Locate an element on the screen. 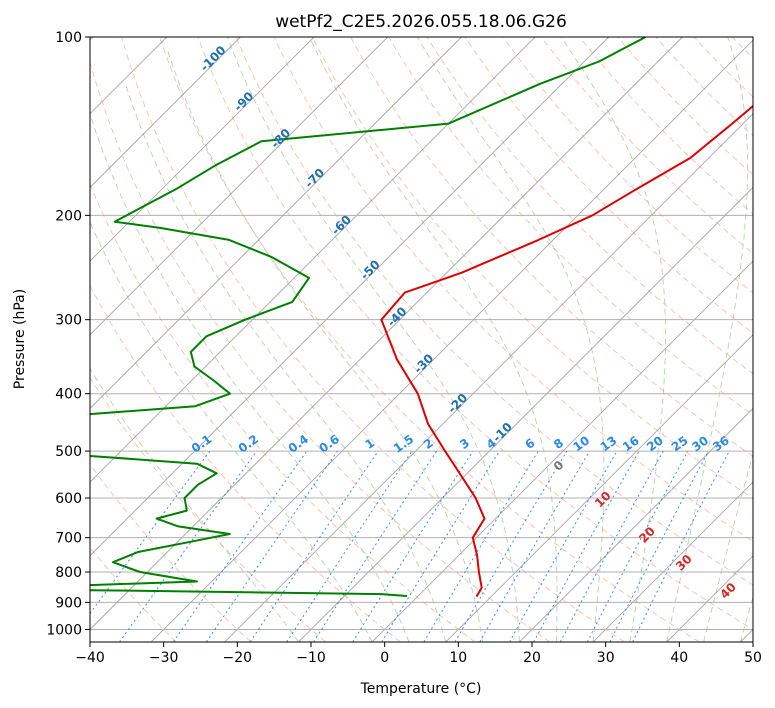 The height and width of the screenshot is (708, 775). y-tick-label: 500 is located at coordinates (68, 452).